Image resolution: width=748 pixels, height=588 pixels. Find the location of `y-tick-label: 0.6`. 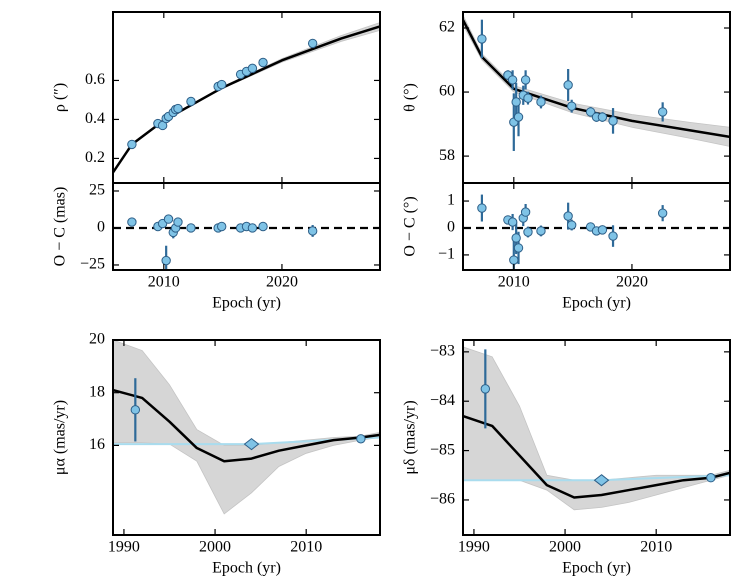

y-tick-label: 0.6 is located at coordinates (95, 79).